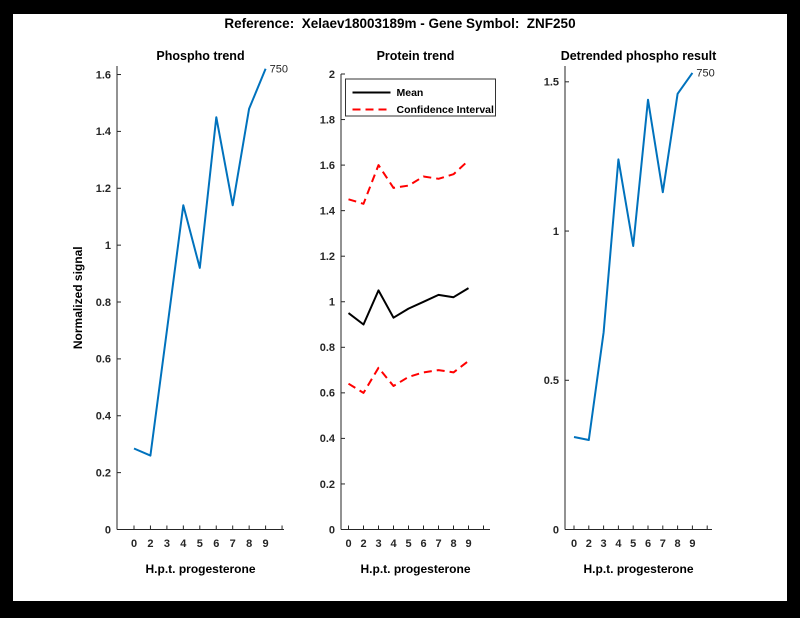 The image size is (800, 618). I want to click on y-tick-label: 1.8, so click(327, 120).